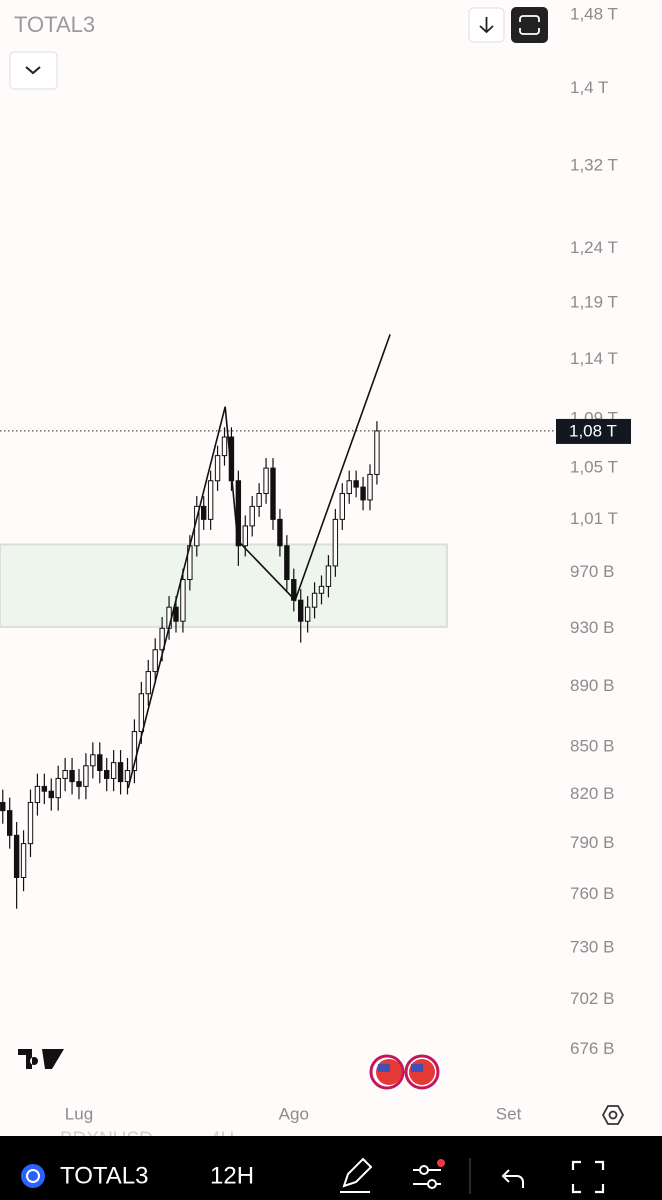  What do you see at coordinates (331, 1168) in the screenshot?
I see `bottom-toolbar` at bounding box center [331, 1168].